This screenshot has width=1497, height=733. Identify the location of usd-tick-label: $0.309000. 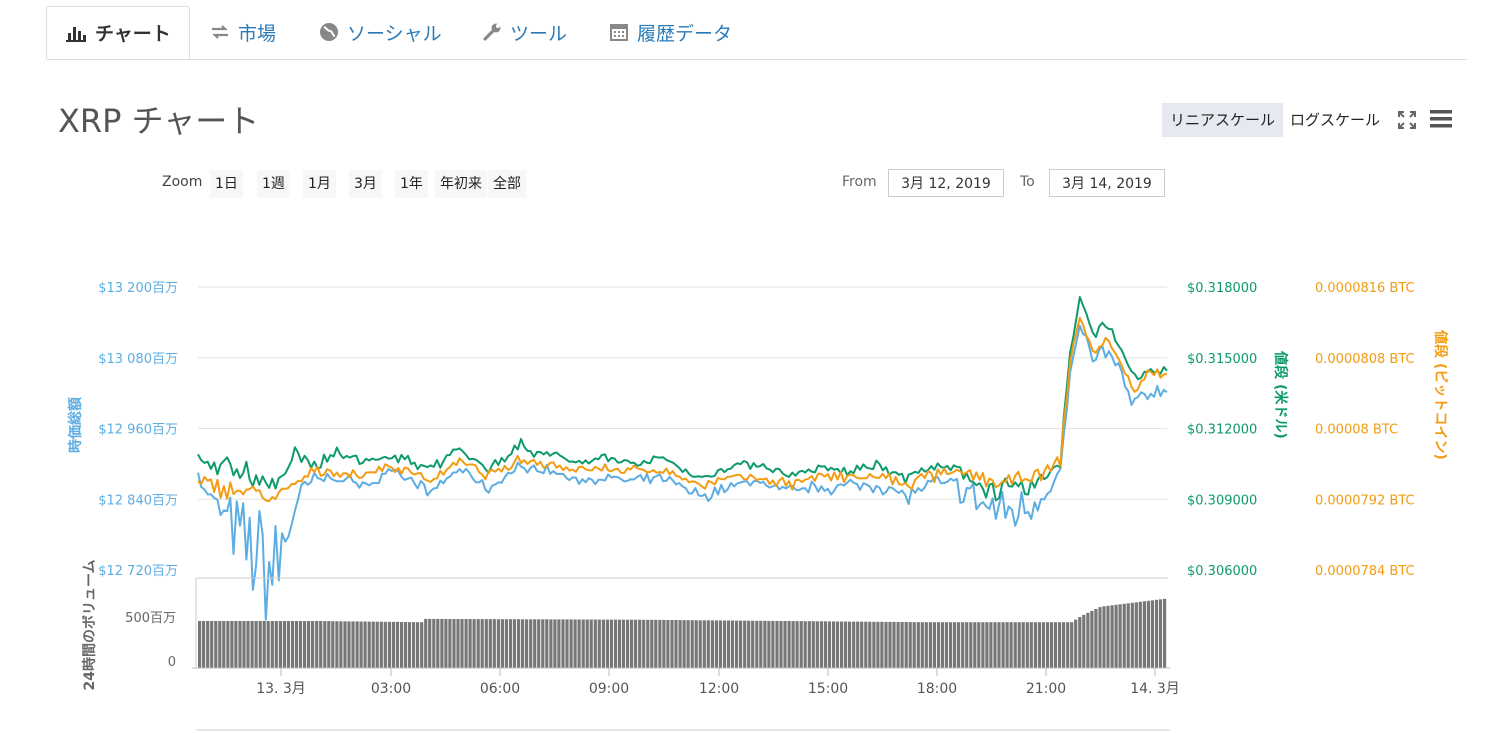
(1222, 500).